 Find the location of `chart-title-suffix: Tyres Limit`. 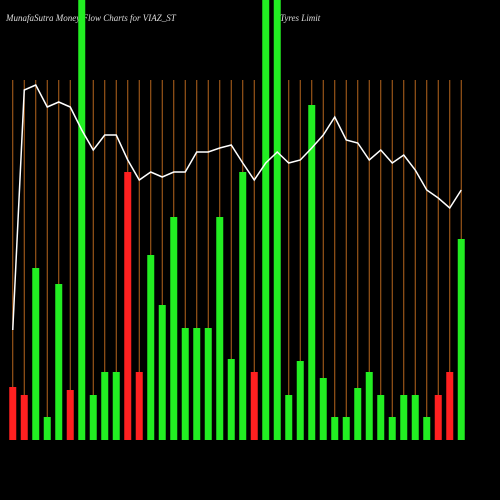

chart-title-suffix: Tyres Limit is located at coordinates (300, 18).